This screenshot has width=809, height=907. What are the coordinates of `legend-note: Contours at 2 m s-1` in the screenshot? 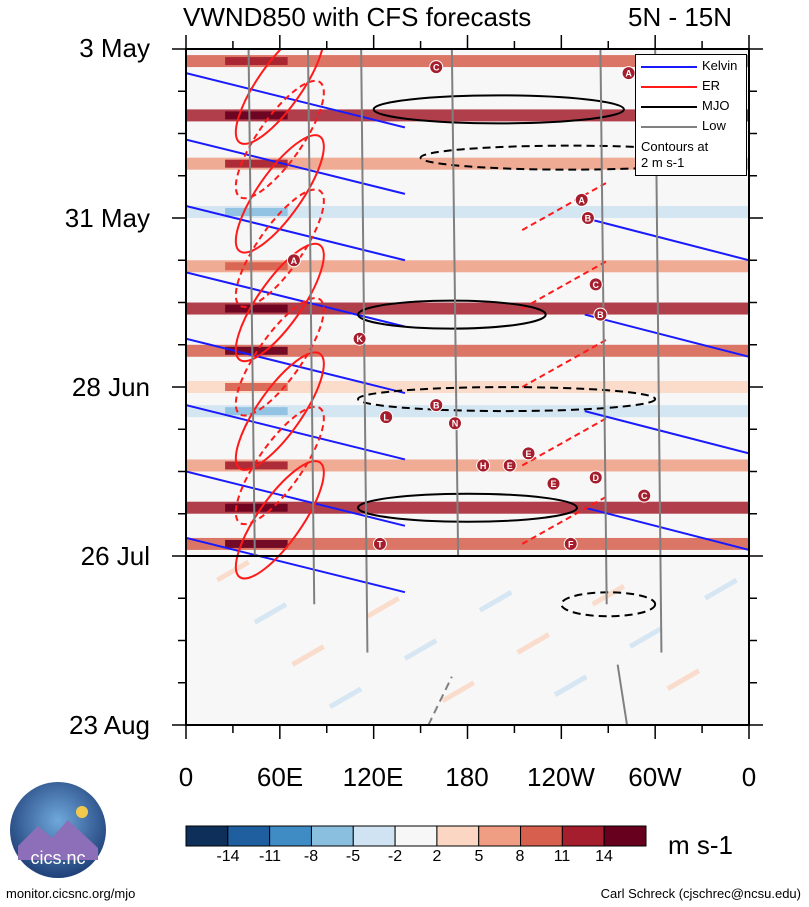 It's located at (674, 155).